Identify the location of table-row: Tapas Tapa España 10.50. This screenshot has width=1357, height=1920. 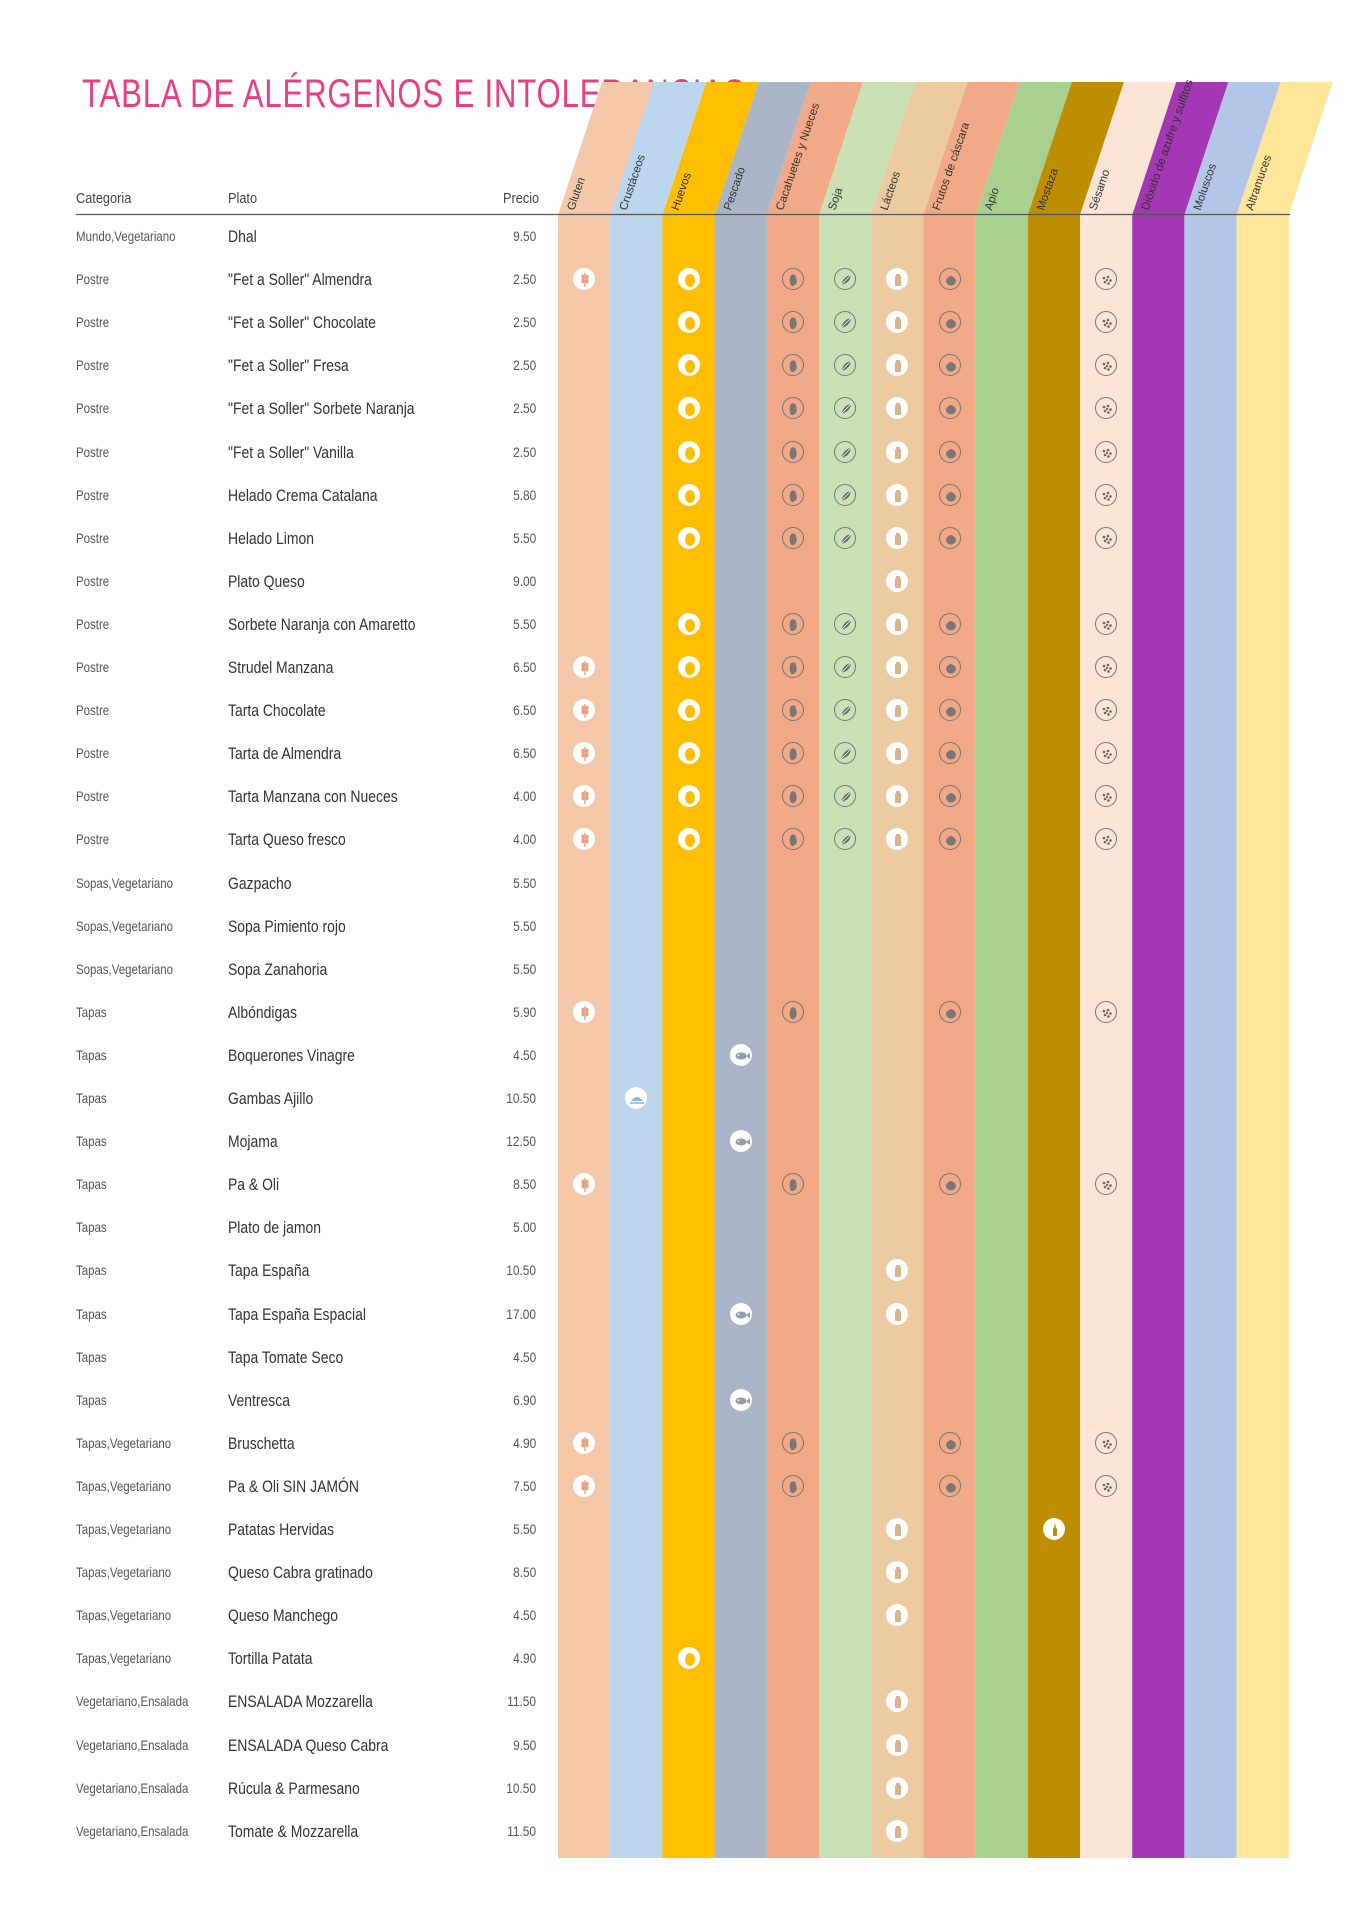
(678, 1270).